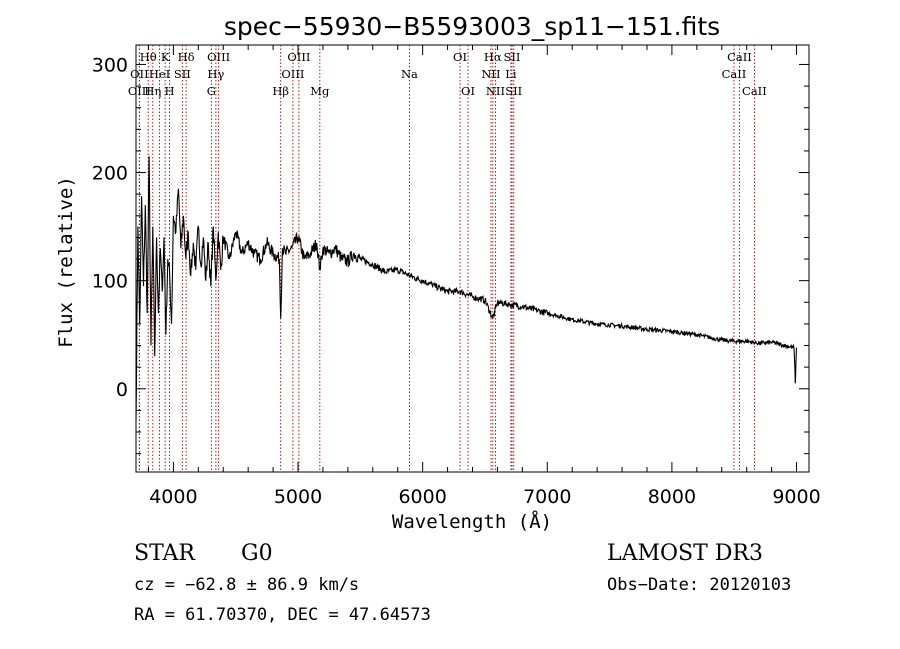 This screenshot has width=900, height=649. Describe the element at coordinates (511, 74) in the screenshot. I see `spectral-line-label: Li` at that location.